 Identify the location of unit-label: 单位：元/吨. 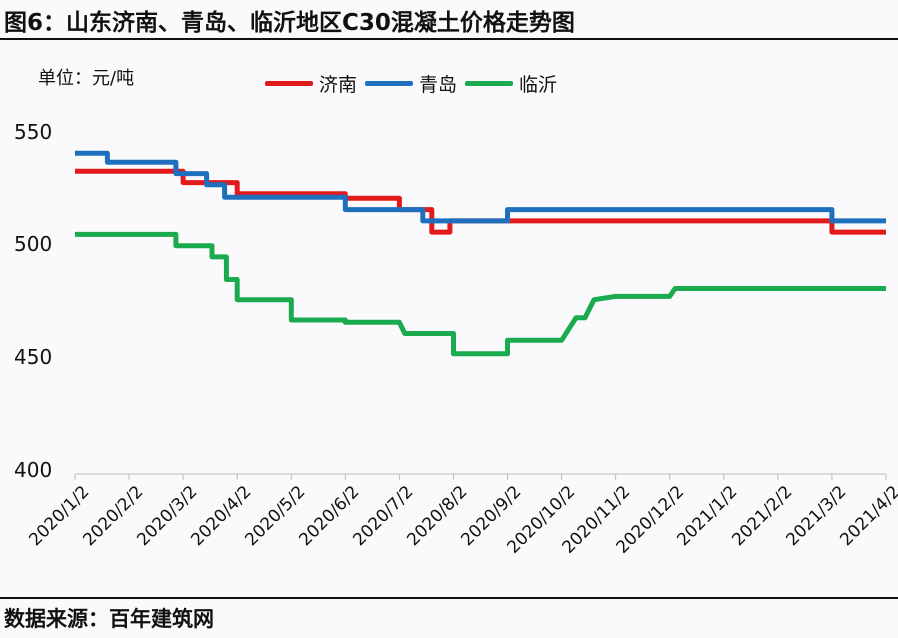
(86, 78).